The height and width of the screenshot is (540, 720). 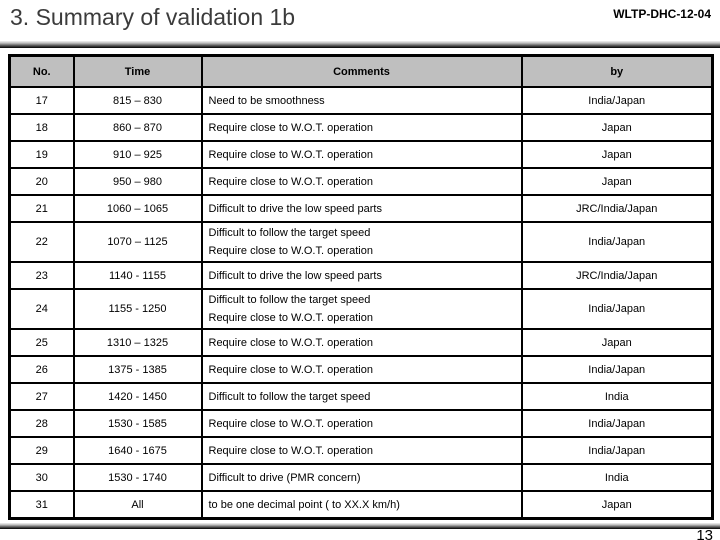 What do you see at coordinates (617, 71) in the screenshot?
I see `column-header-by: by` at bounding box center [617, 71].